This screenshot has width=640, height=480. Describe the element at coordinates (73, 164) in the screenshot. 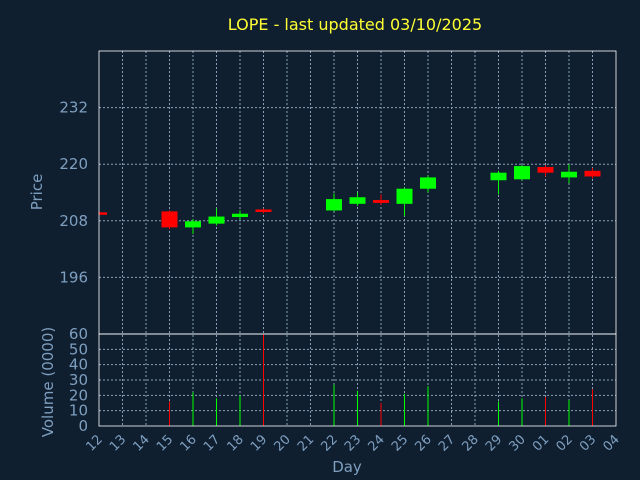

I see `price-tick-label: 220` at that location.